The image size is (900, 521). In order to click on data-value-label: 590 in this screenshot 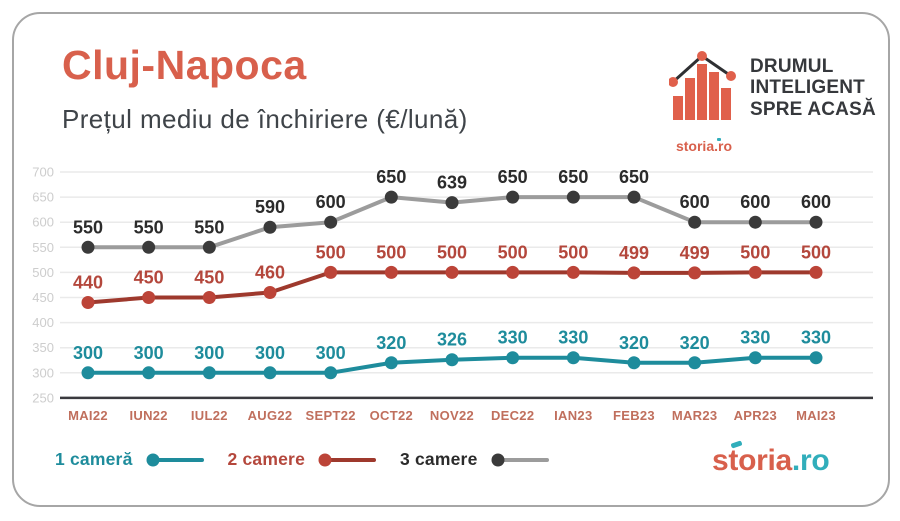, I will do `click(270, 207)`.